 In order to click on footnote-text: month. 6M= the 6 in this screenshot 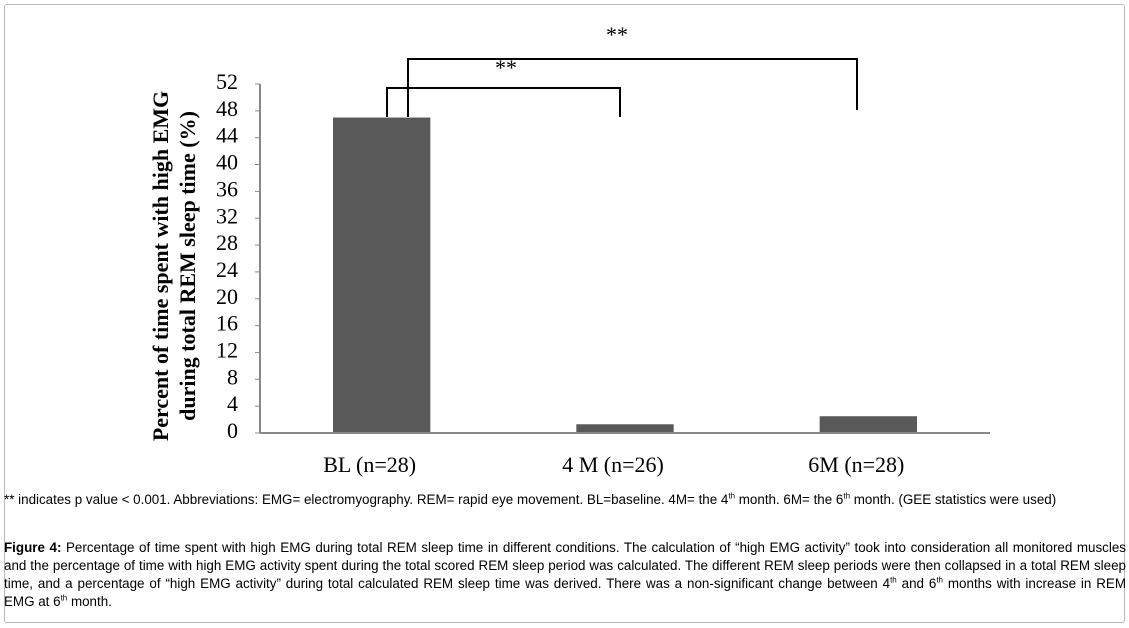, I will do `click(789, 499)`.